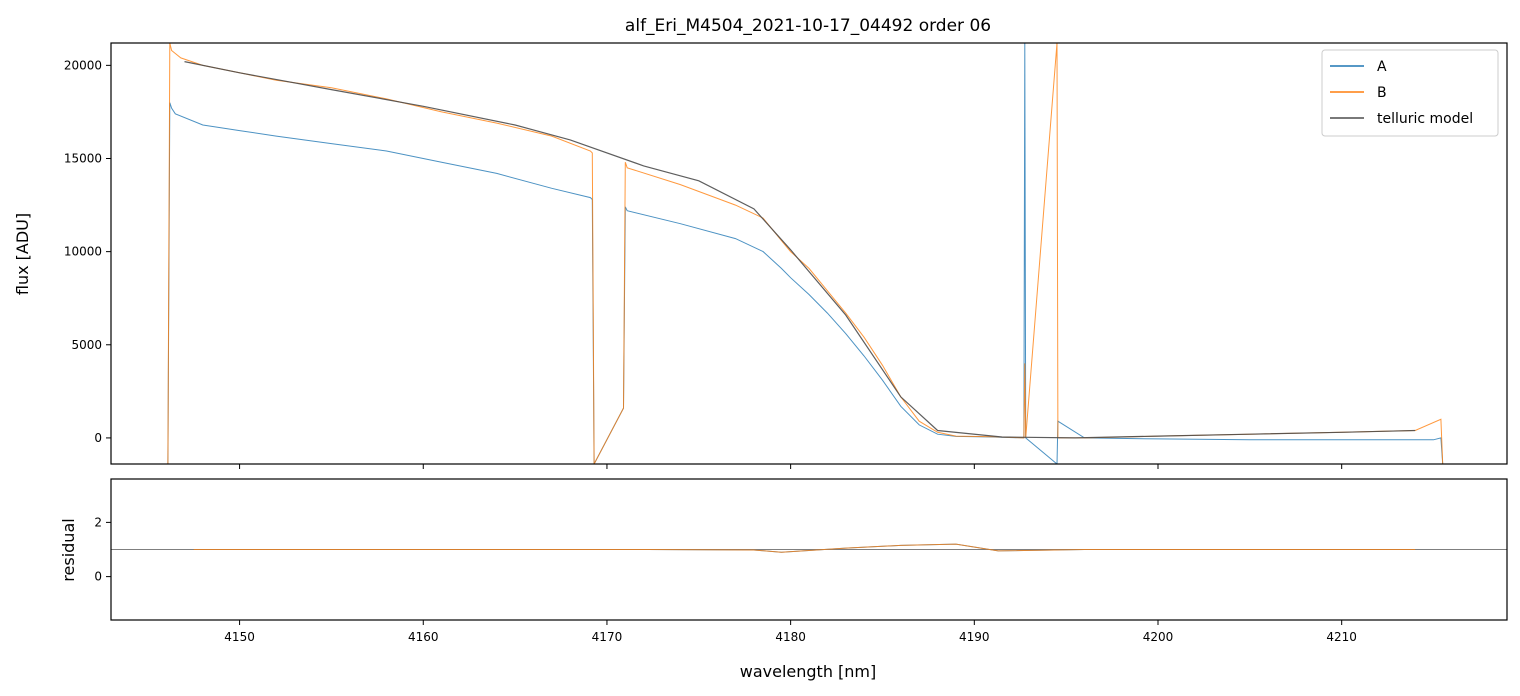  I want to click on top-ytick-label: 20000, so click(83, 65).